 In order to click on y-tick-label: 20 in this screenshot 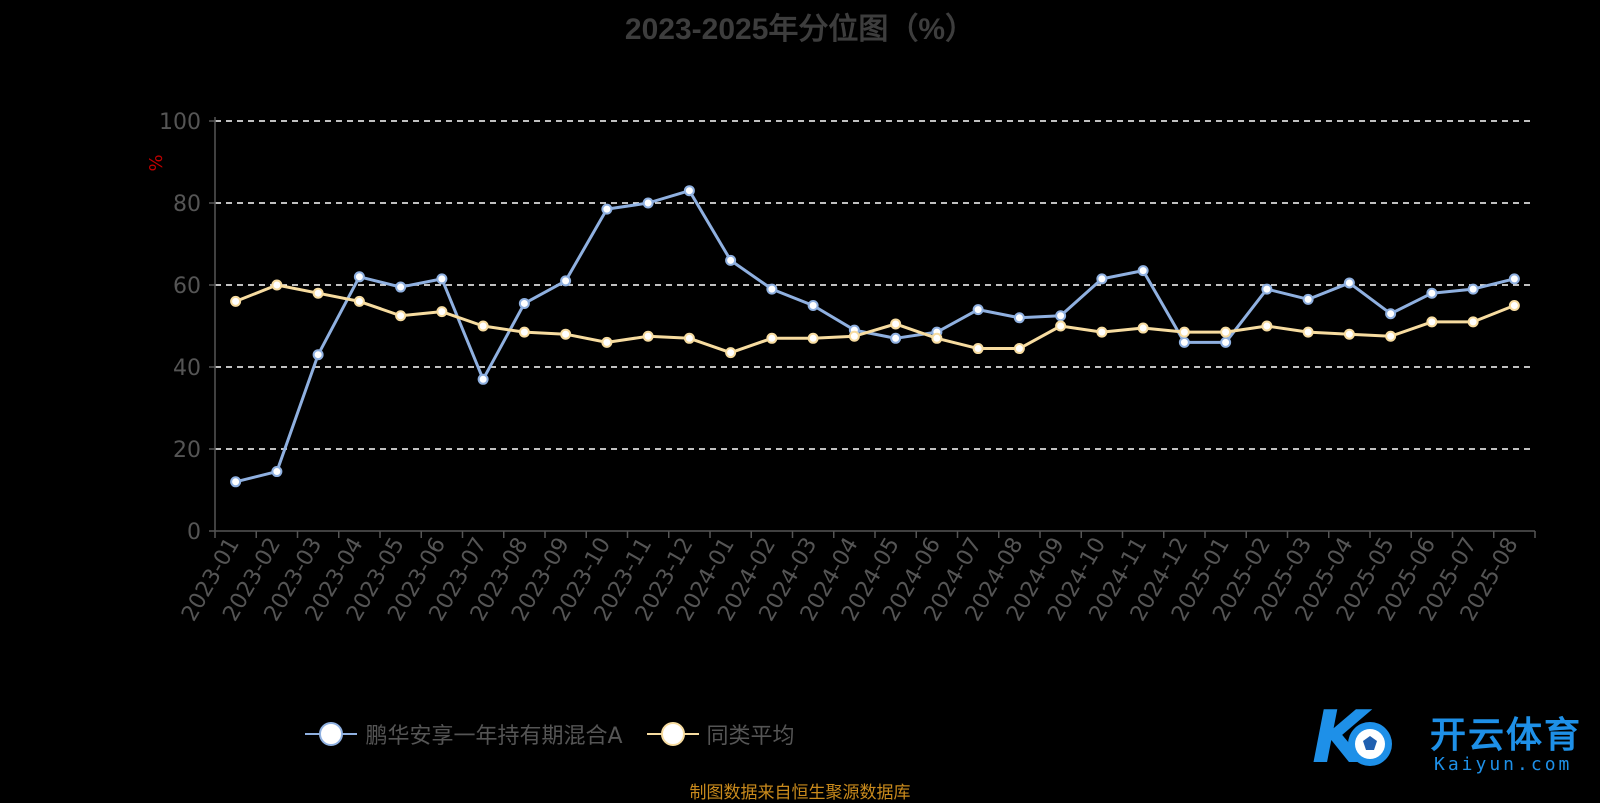, I will do `click(187, 450)`.